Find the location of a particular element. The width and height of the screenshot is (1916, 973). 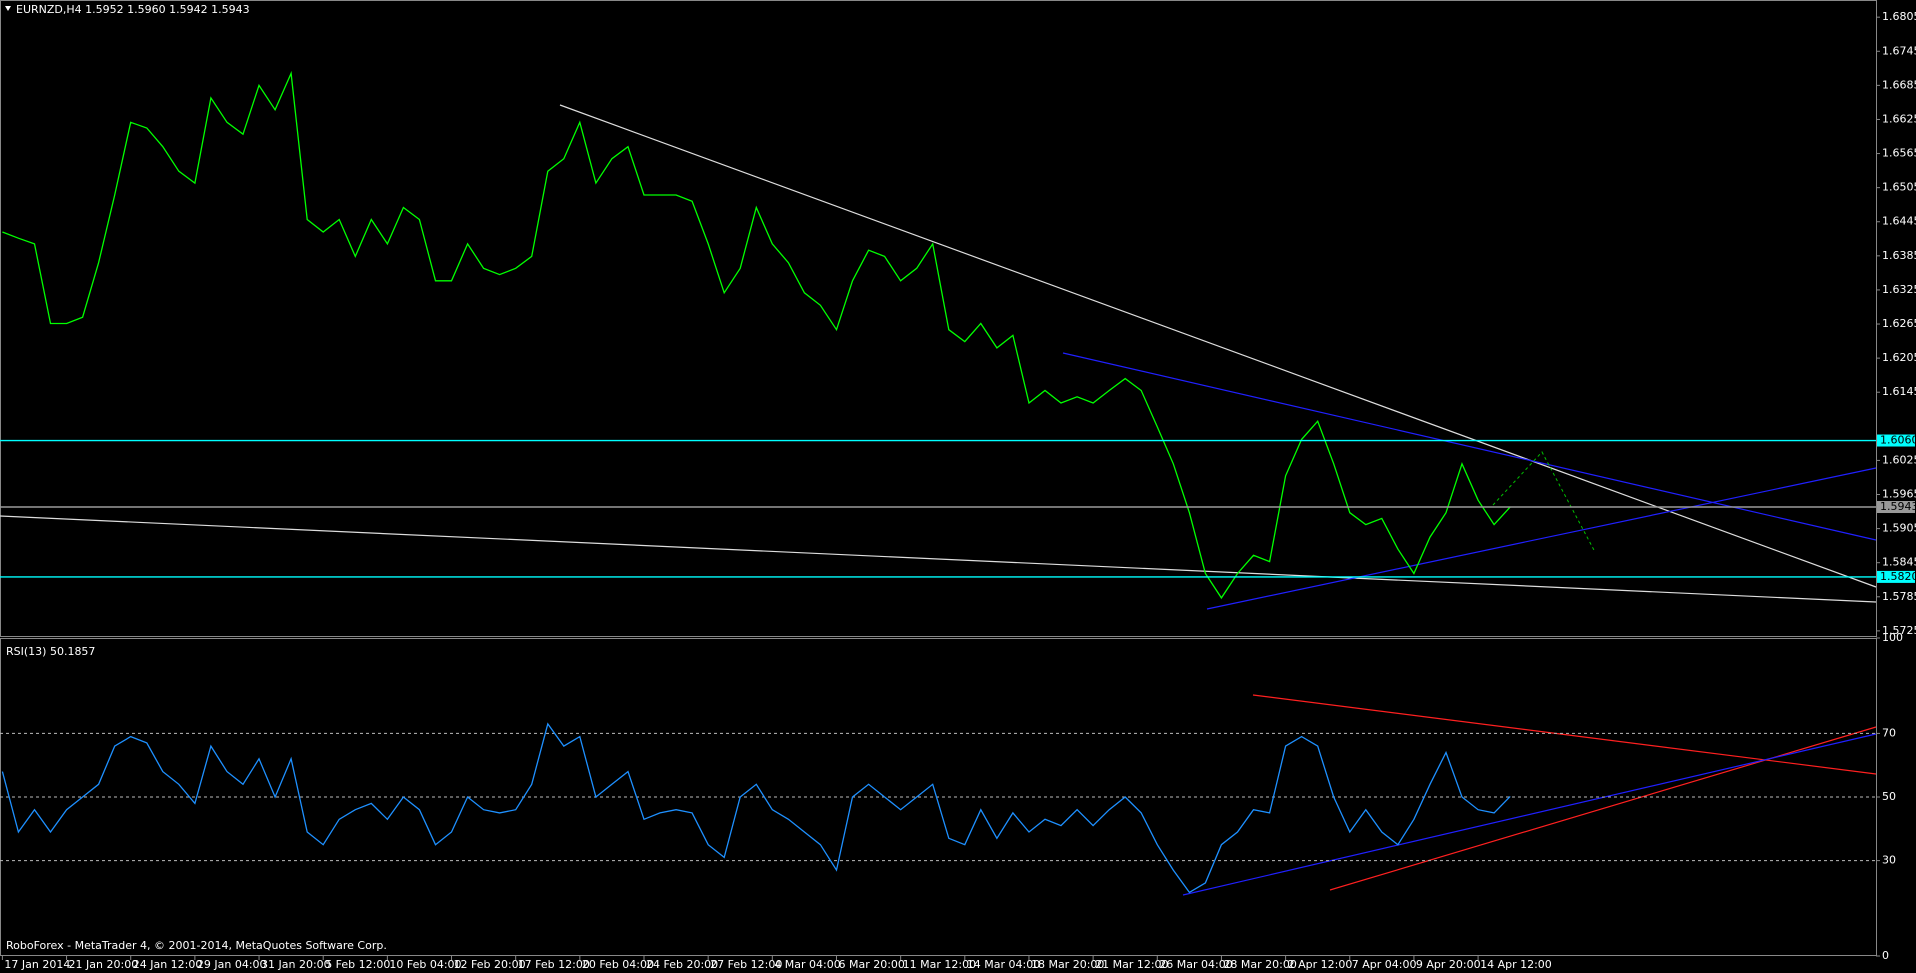

x-tick-label: 26 Mar 04:00 is located at coordinates (1195, 964).